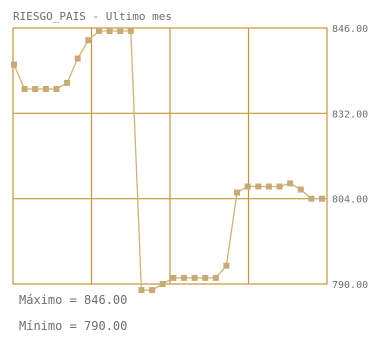 This screenshot has height=341, width=368. I want to click on y-tick-label: 804.00, so click(350, 200).